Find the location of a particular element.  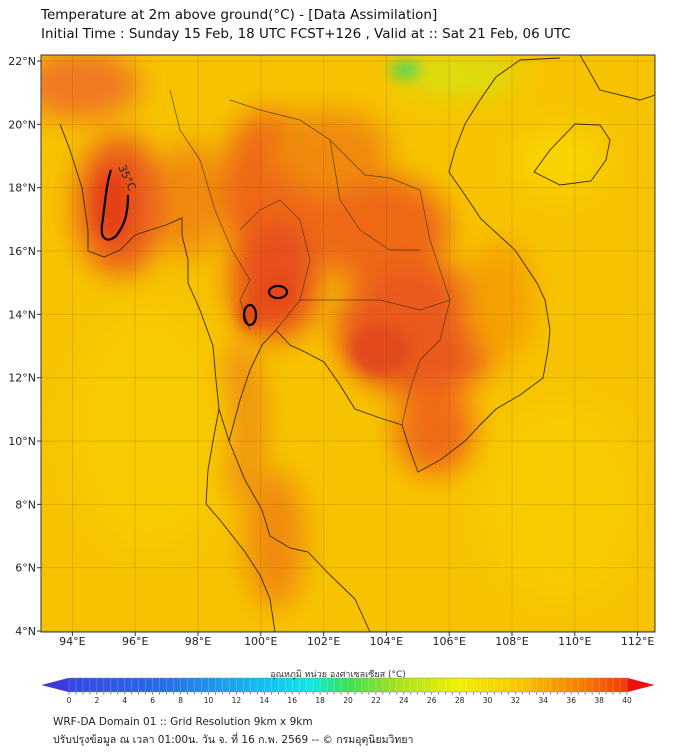

colorbar-tick-label: 12 is located at coordinates (237, 700).